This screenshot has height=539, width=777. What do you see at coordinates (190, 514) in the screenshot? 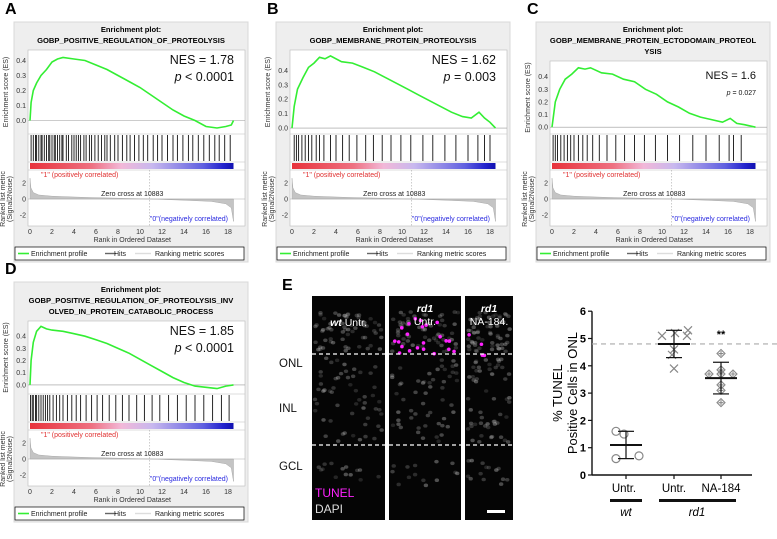
I see `legend-label-ranking-metric-scores: Ranking metric scores` at bounding box center [190, 514].